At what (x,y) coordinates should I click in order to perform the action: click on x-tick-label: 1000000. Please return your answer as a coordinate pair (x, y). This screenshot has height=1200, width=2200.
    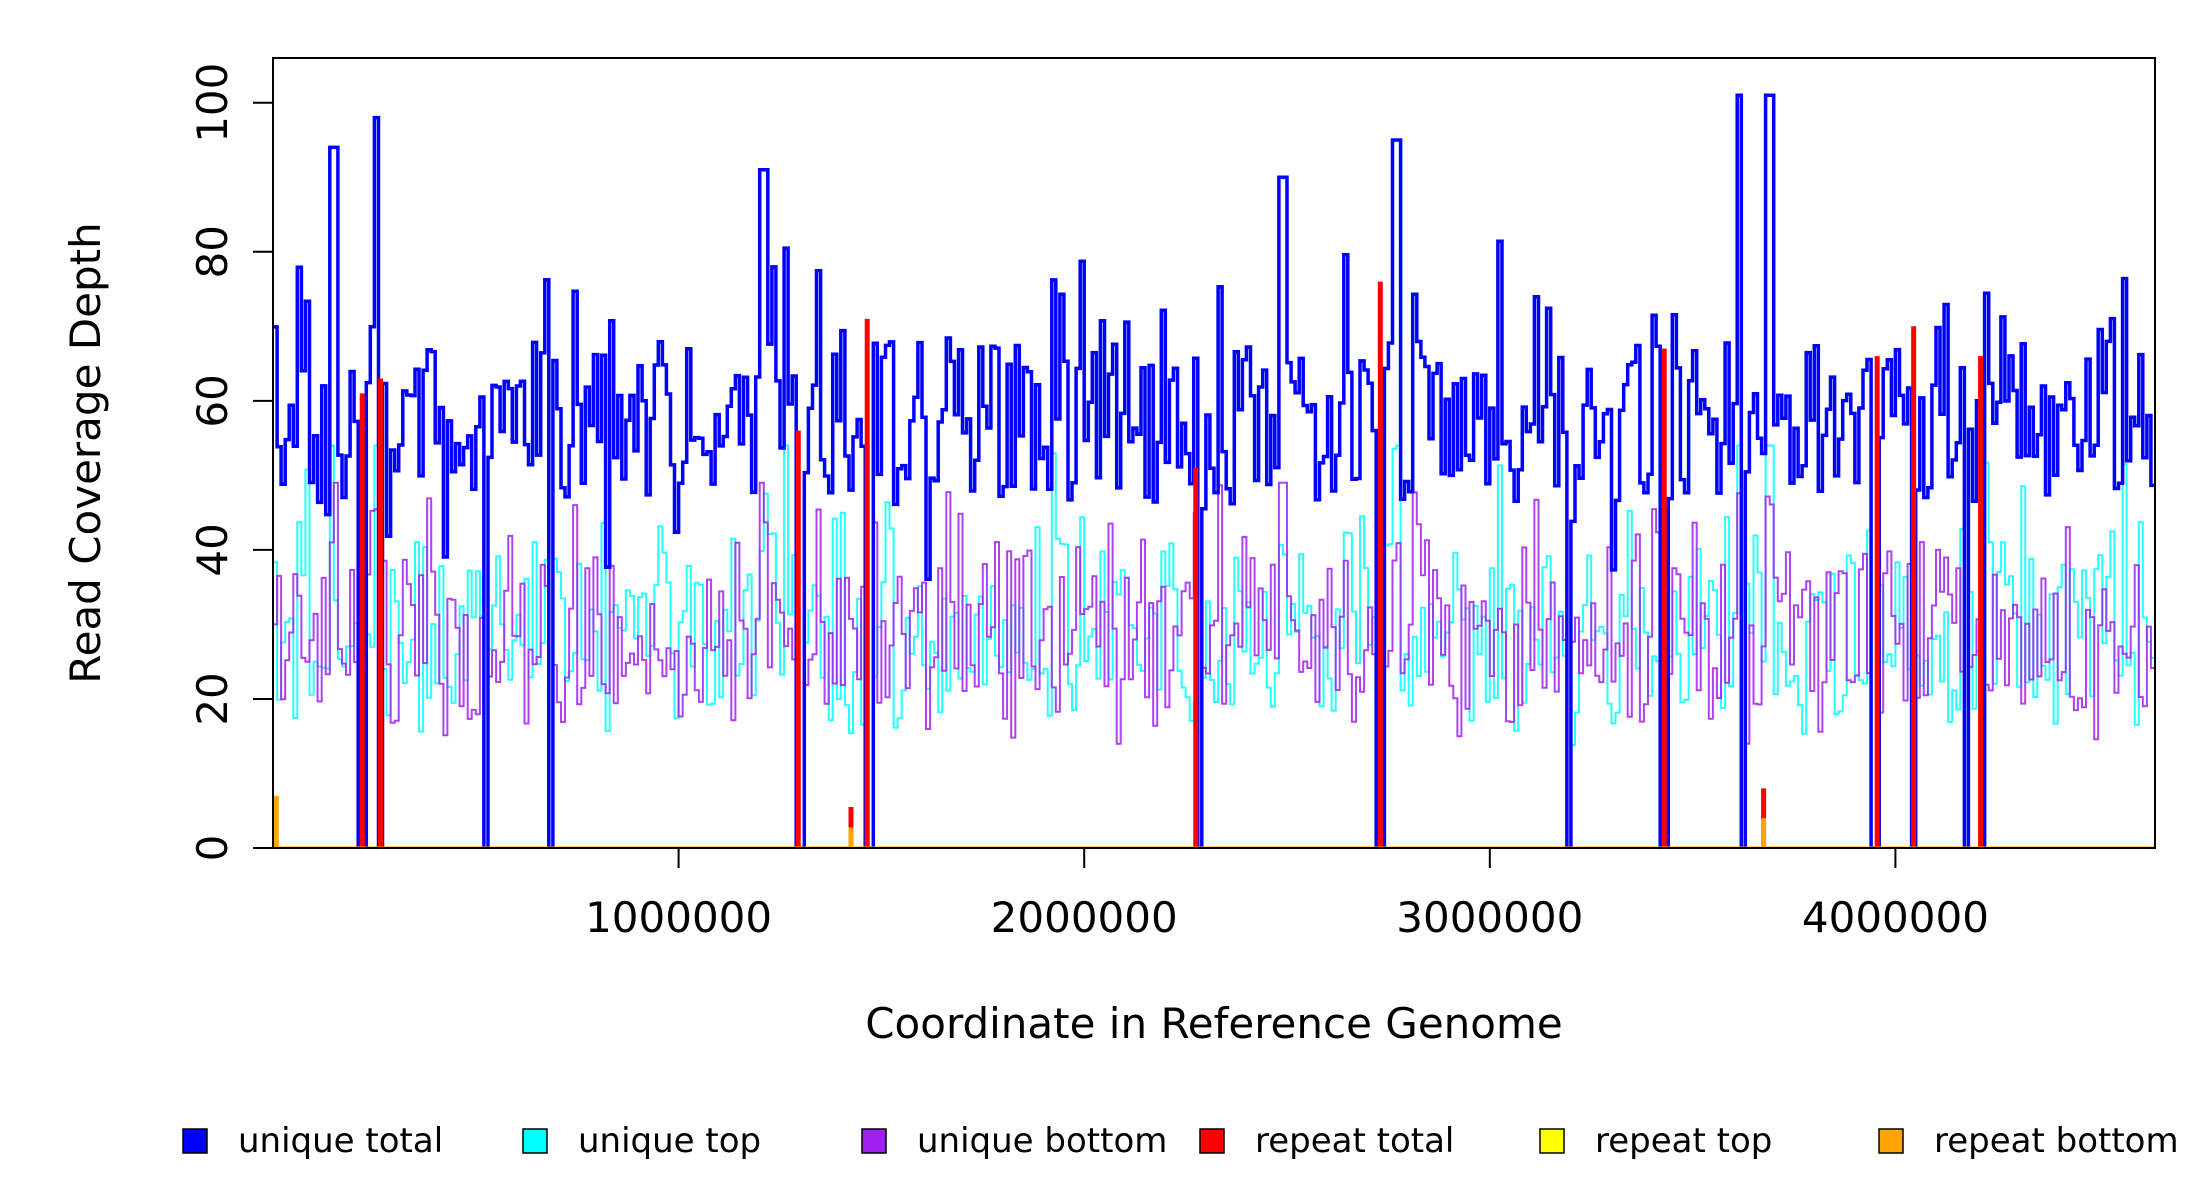
    Looking at the image, I should click on (678, 917).